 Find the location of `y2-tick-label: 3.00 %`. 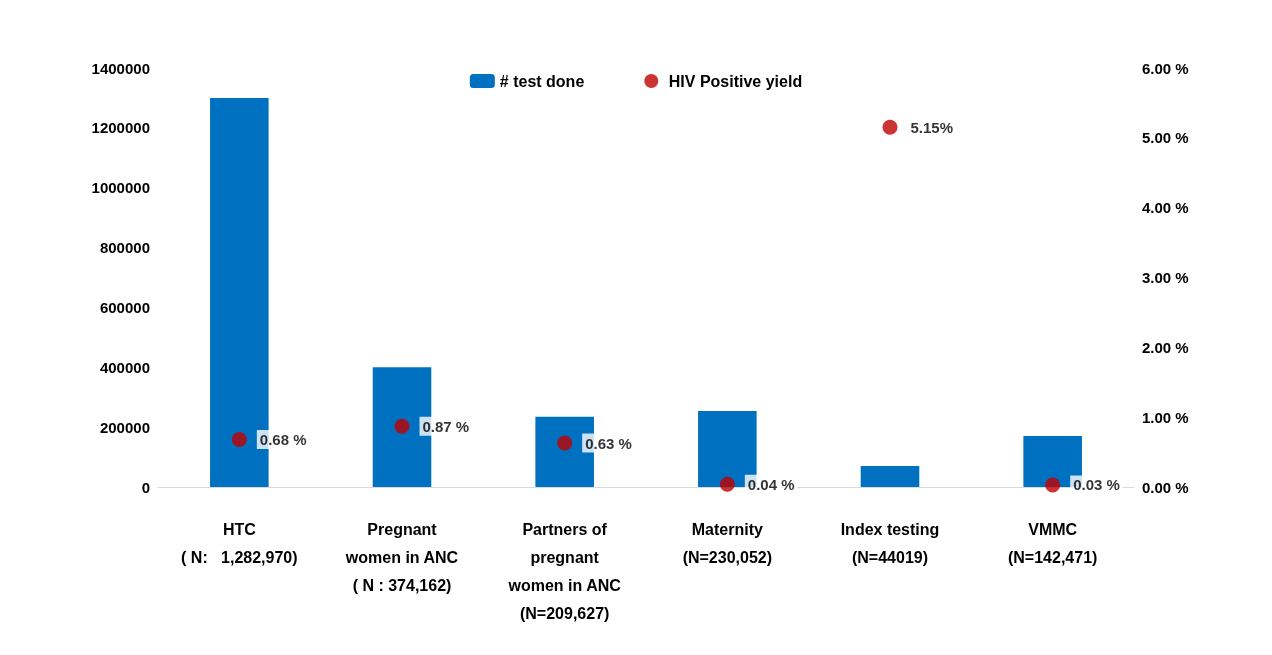

y2-tick-label: 3.00 % is located at coordinates (1165, 277).